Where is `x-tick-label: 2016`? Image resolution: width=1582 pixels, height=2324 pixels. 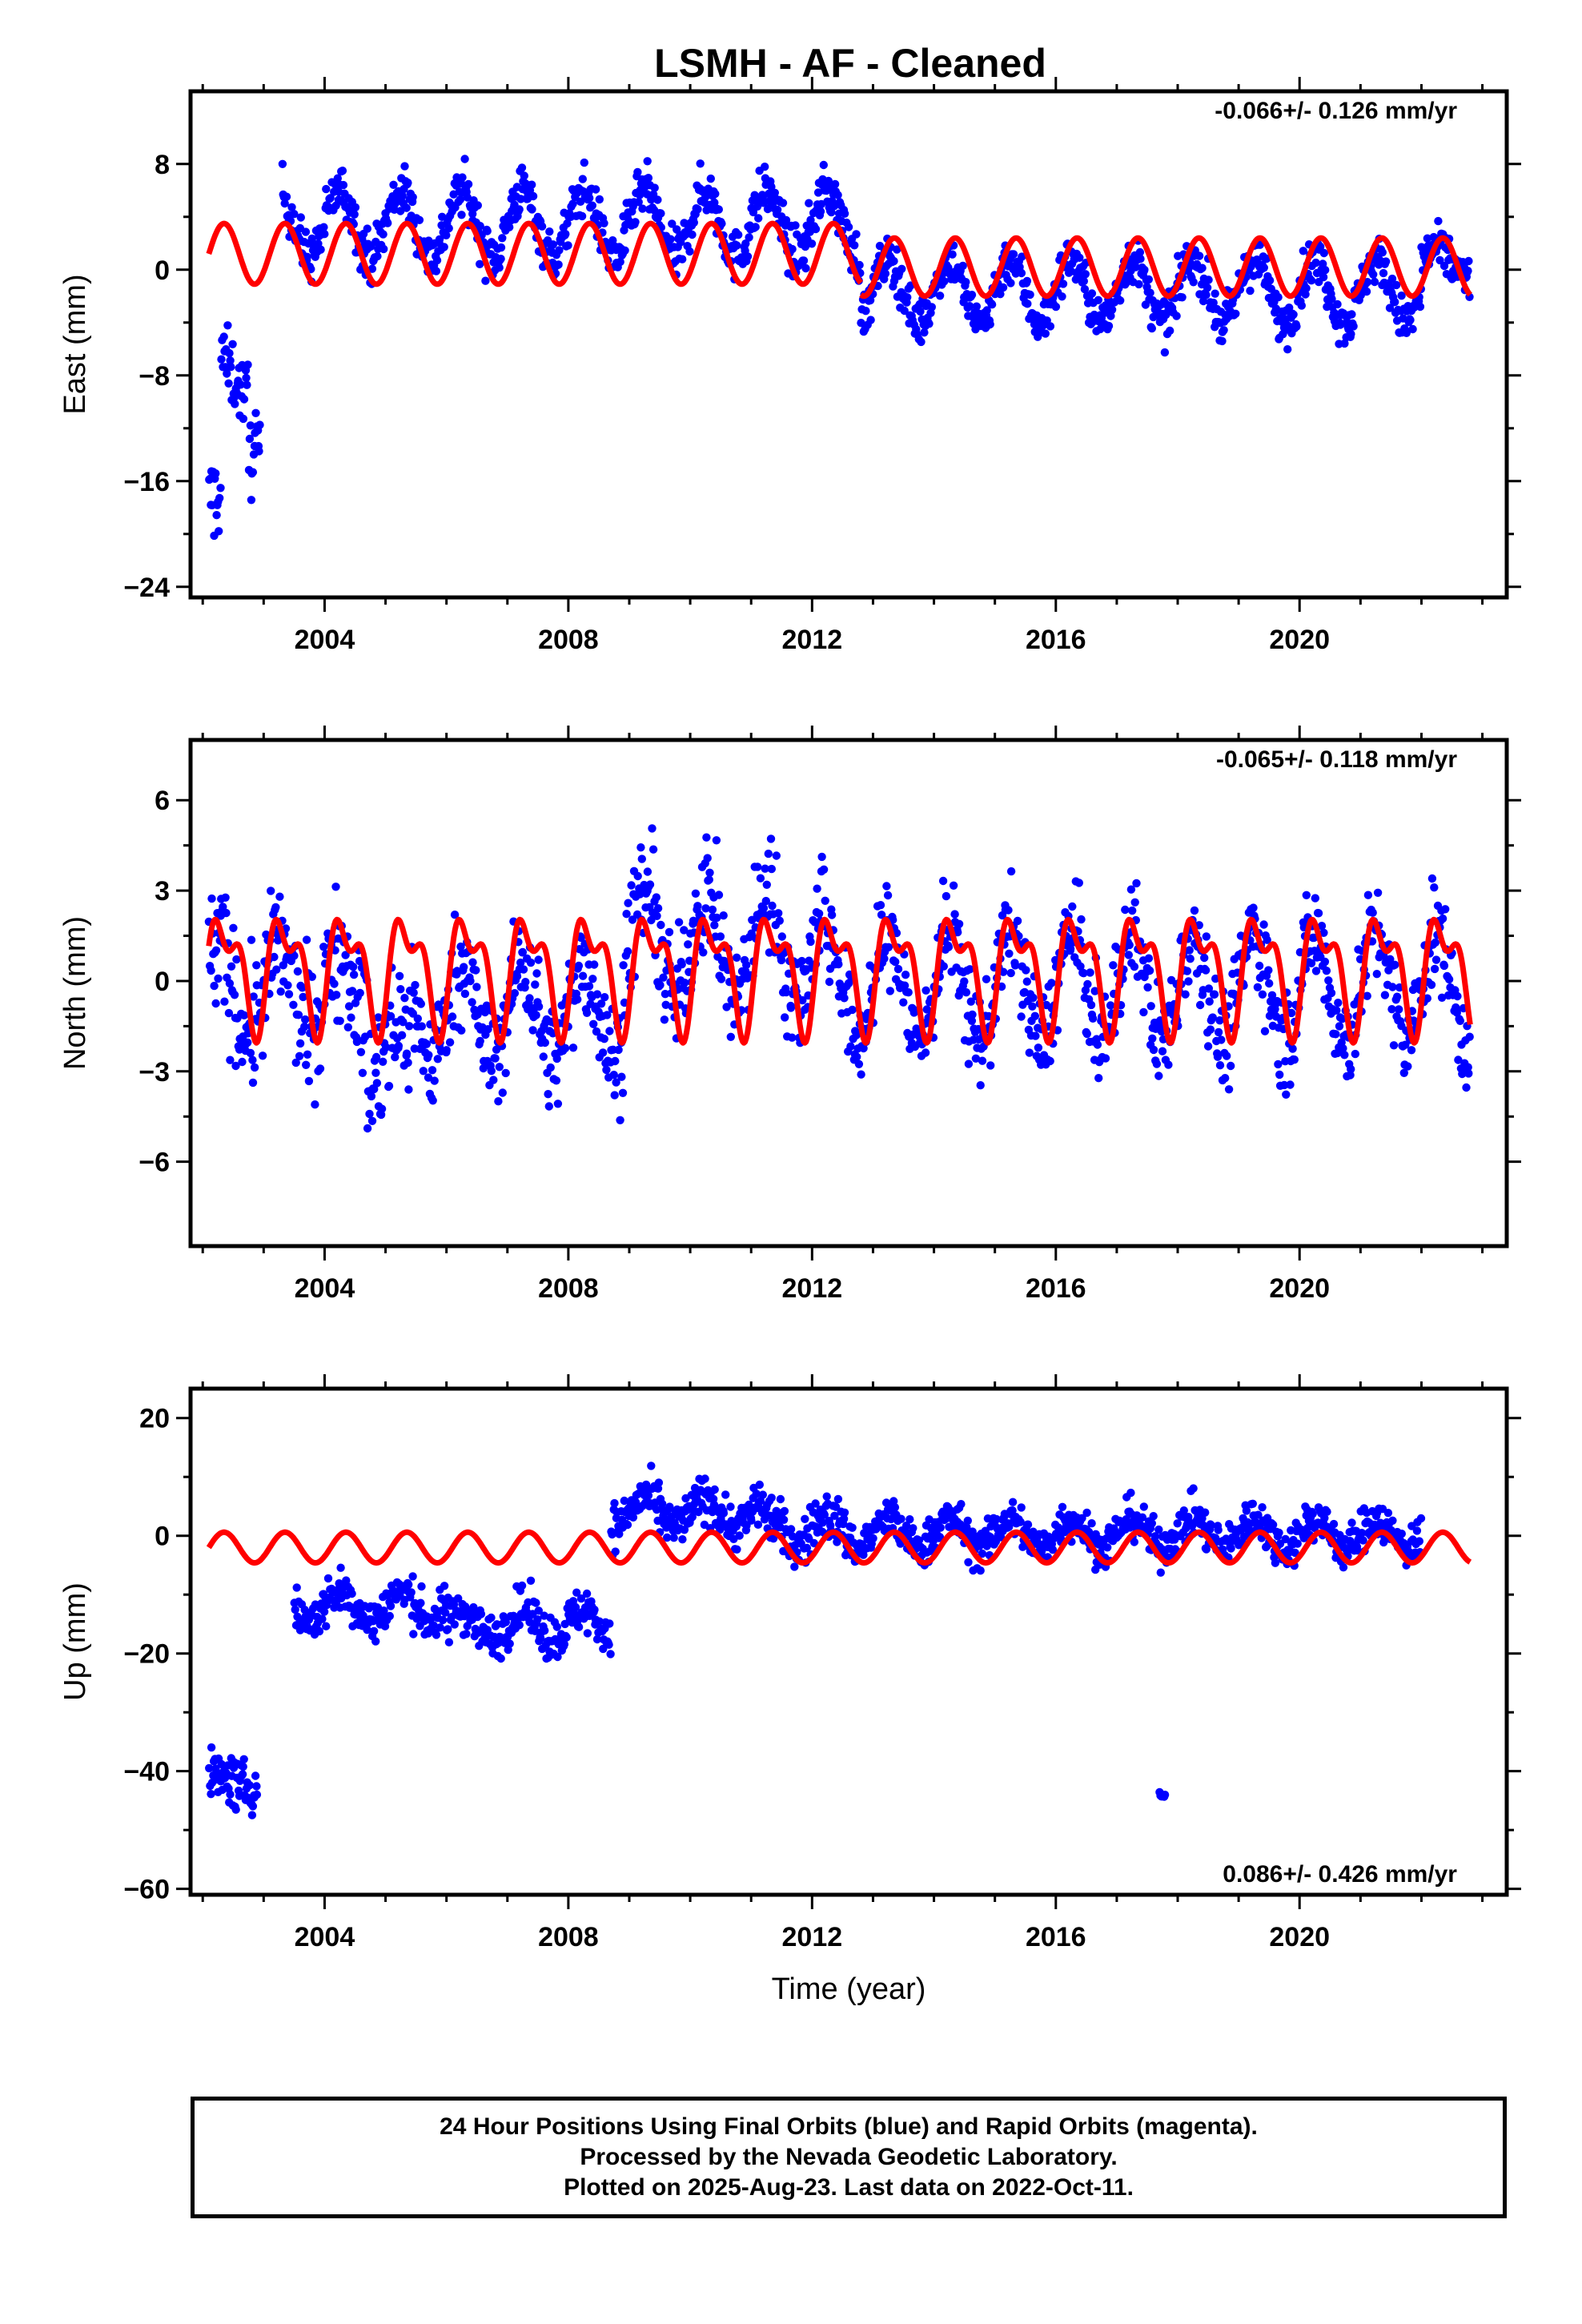
x-tick-label: 2016 is located at coordinates (1056, 1937).